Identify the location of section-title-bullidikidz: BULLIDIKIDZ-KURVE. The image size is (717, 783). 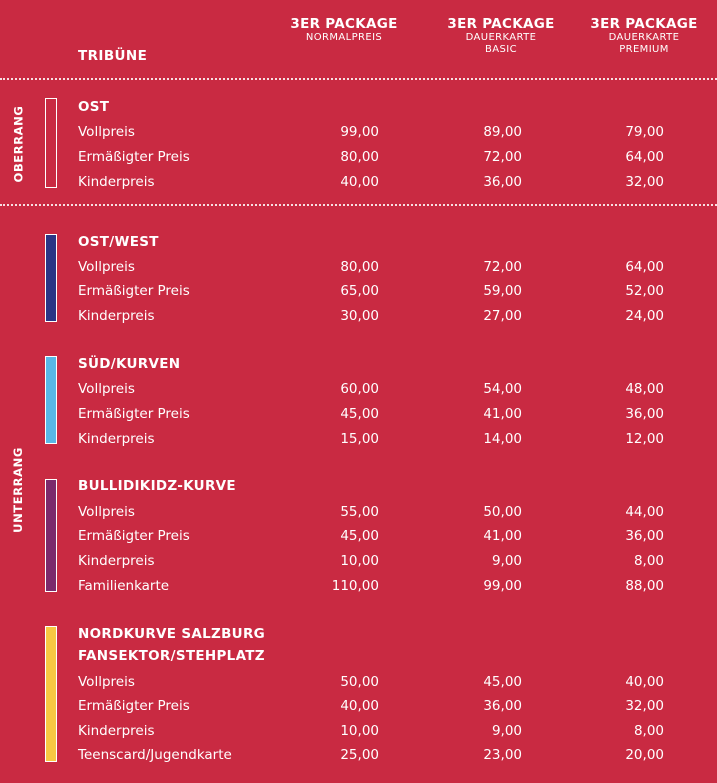
(157, 486).